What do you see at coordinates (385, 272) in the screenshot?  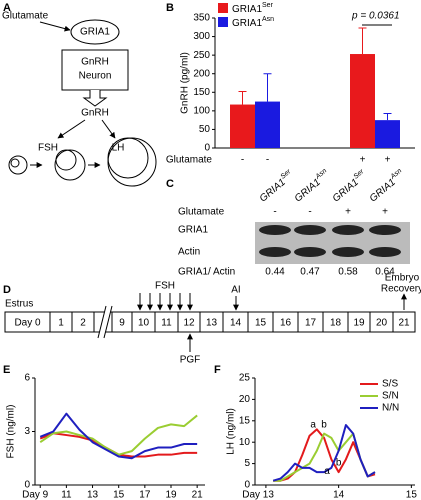 I see `ratio: 0.64` at bounding box center [385, 272].